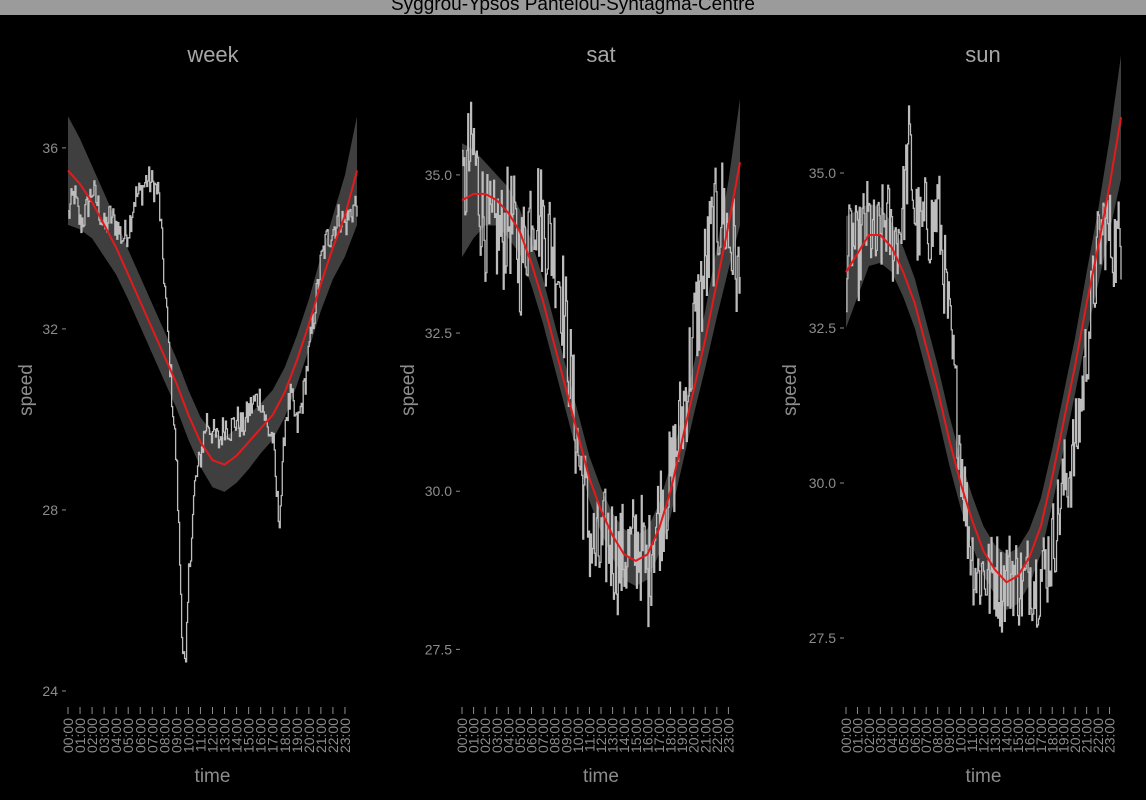 The height and width of the screenshot is (800, 1146). I want to click on panel-title-sat: sat, so click(600, 54).